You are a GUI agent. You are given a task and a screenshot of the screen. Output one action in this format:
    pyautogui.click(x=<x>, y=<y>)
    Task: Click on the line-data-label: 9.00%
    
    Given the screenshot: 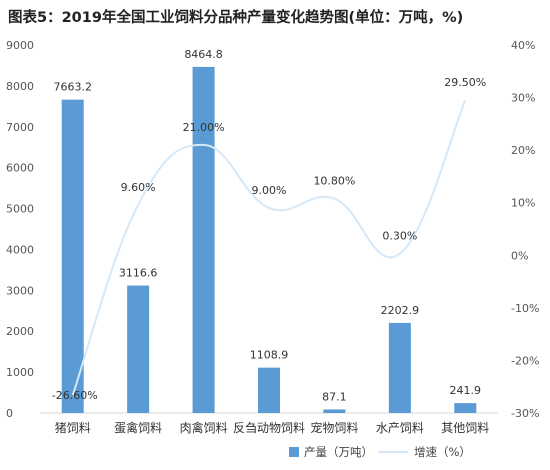 What is the action you would take?
    pyautogui.click(x=269, y=190)
    